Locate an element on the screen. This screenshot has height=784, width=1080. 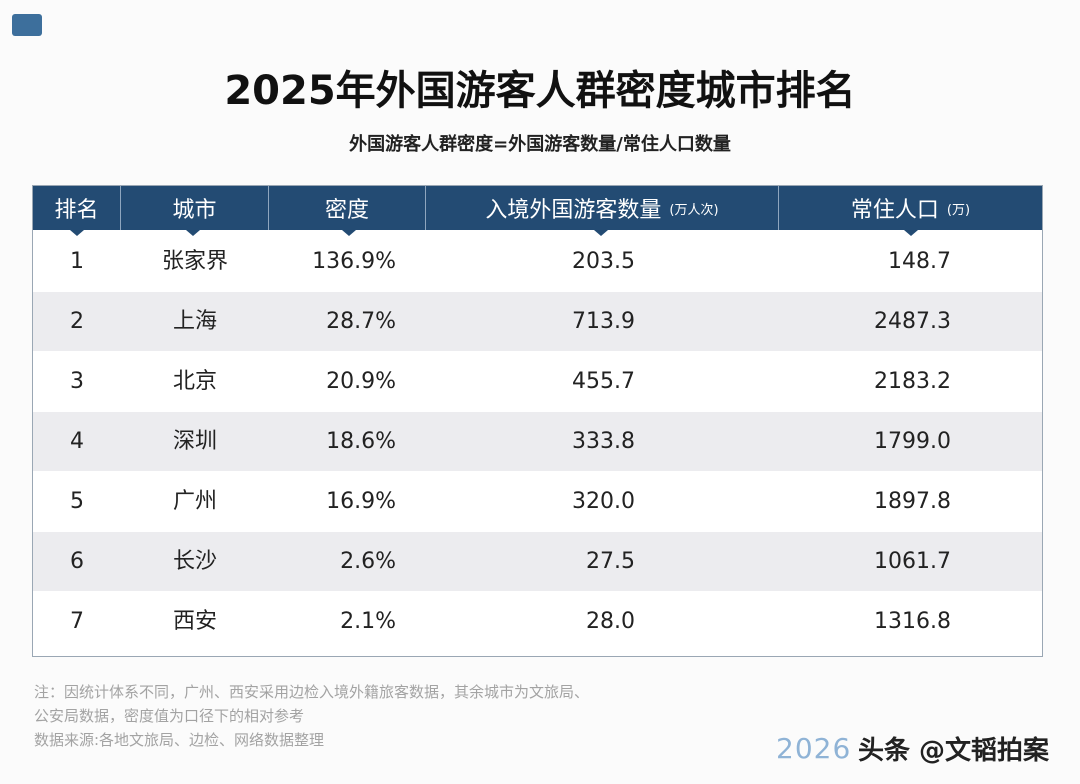
table-row: 5 广州 16.9% 320.0 1897.8 is located at coordinates (537, 501).